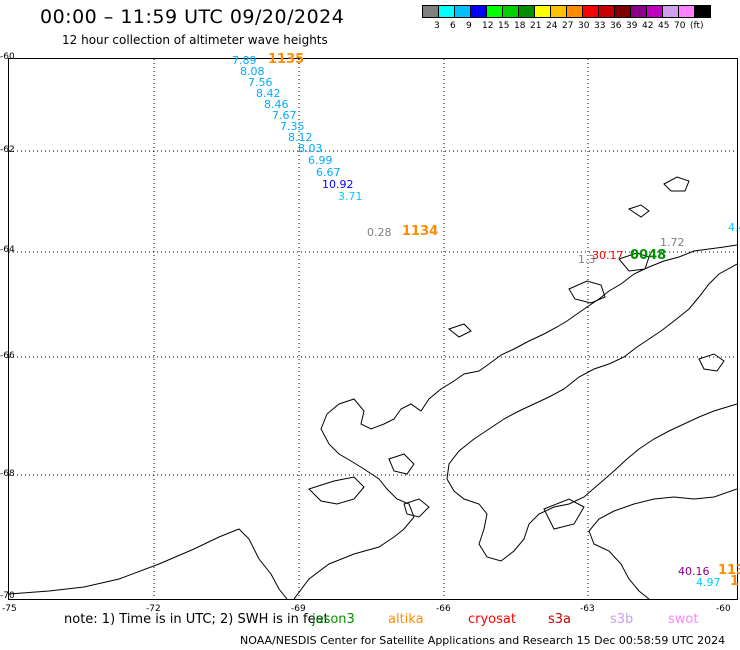  Describe the element at coordinates (406, 619) in the screenshot. I see `satellite-altika: altika` at that location.